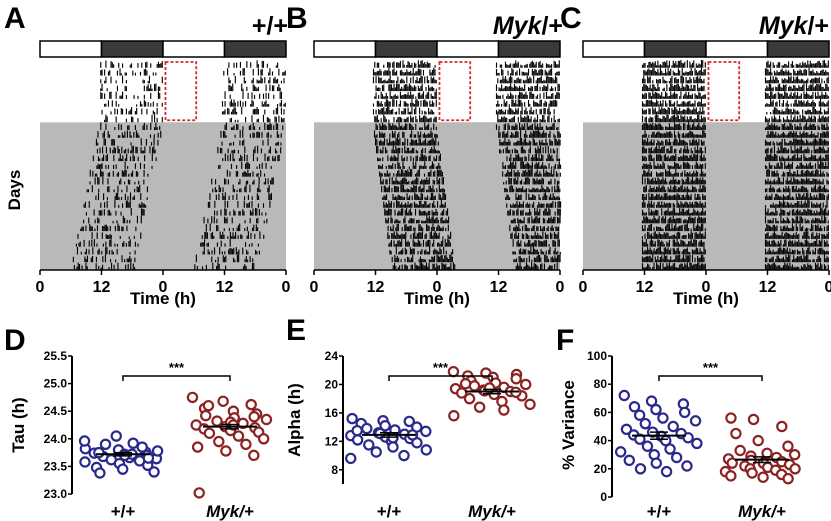 Image resolution: width=831 pixels, height=521 pixels. Describe the element at coordinates (225, 287) in the screenshot. I see `x-tick-a-3: 12` at that location.